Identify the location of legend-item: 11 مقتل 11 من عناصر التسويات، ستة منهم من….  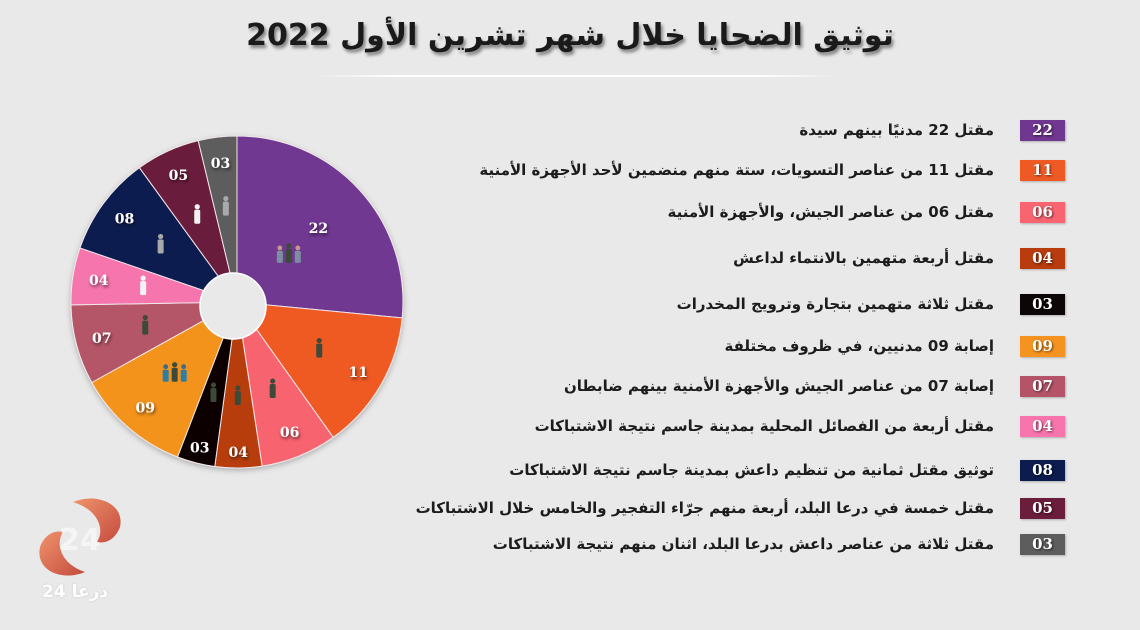
(755, 170).